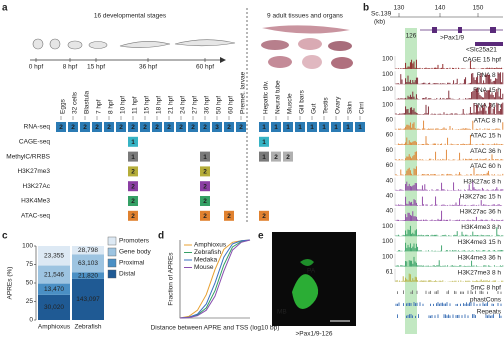 The image size is (504, 340). What do you see at coordinates (87, 102) in the screenshot?
I see `column-label: Blastula` at bounding box center [87, 102].